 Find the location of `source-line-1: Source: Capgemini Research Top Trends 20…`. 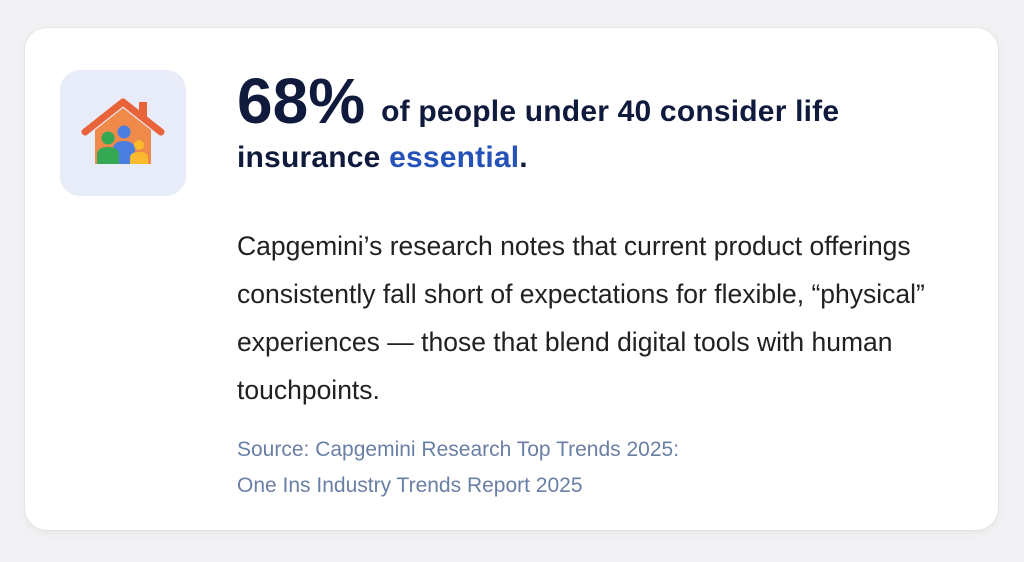

source-line-1: Source: Capgemini Research Top Trends 20… is located at coordinates (458, 449).